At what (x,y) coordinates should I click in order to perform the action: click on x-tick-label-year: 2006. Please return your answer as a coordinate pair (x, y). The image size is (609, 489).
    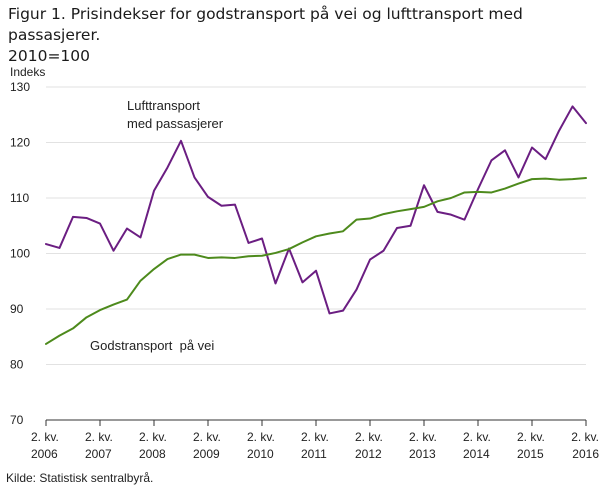
    Looking at the image, I should click on (44, 454).